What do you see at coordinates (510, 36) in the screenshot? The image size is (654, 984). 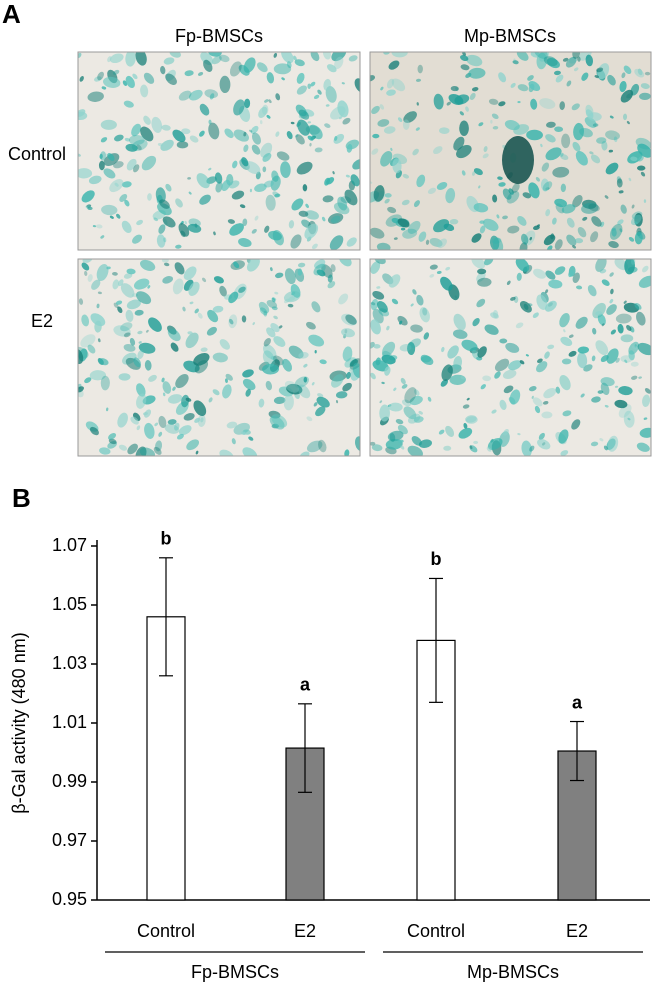 I see `column-header: Mp-BMSCs` at bounding box center [510, 36].